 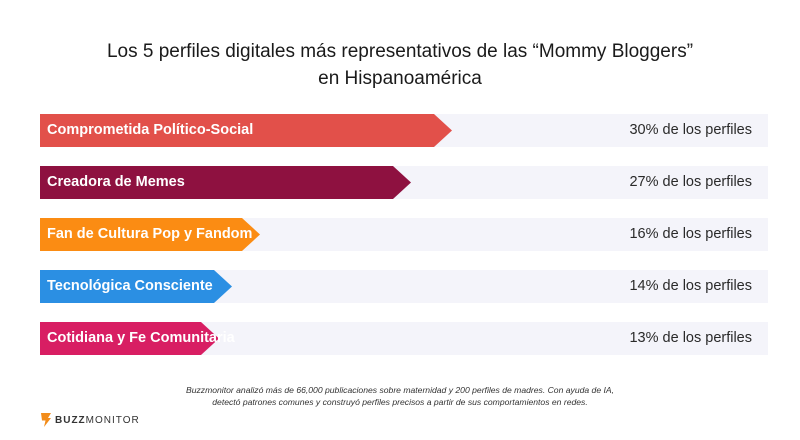 I want to click on buzzmonitor-logo: BUZZMONITOR, so click(x=90, y=420).